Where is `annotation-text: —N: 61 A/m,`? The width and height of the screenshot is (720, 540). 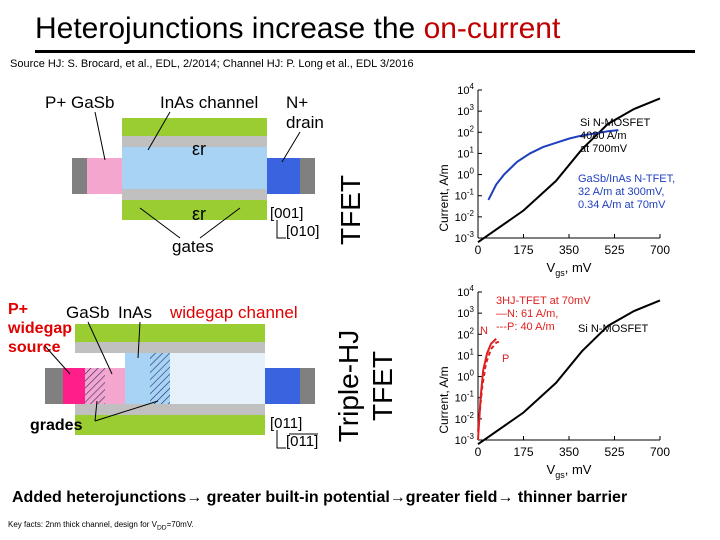 annotation-text: —N: 61 A/m, is located at coordinates (527, 314).